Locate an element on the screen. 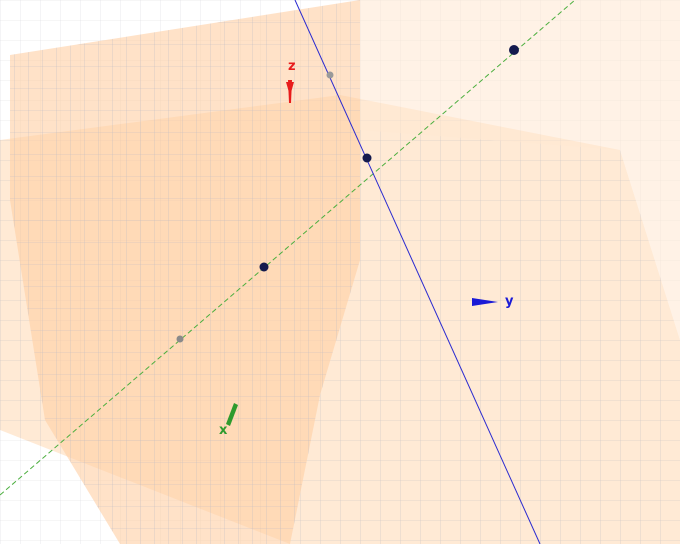  point-top-right is located at coordinates (514, 50).